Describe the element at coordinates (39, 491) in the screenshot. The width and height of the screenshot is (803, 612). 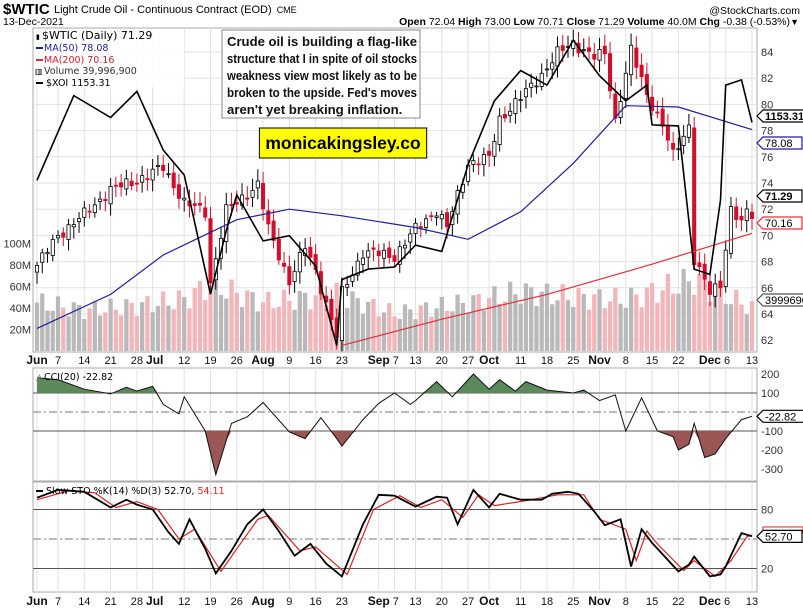
I see `sto-swatch` at that location.